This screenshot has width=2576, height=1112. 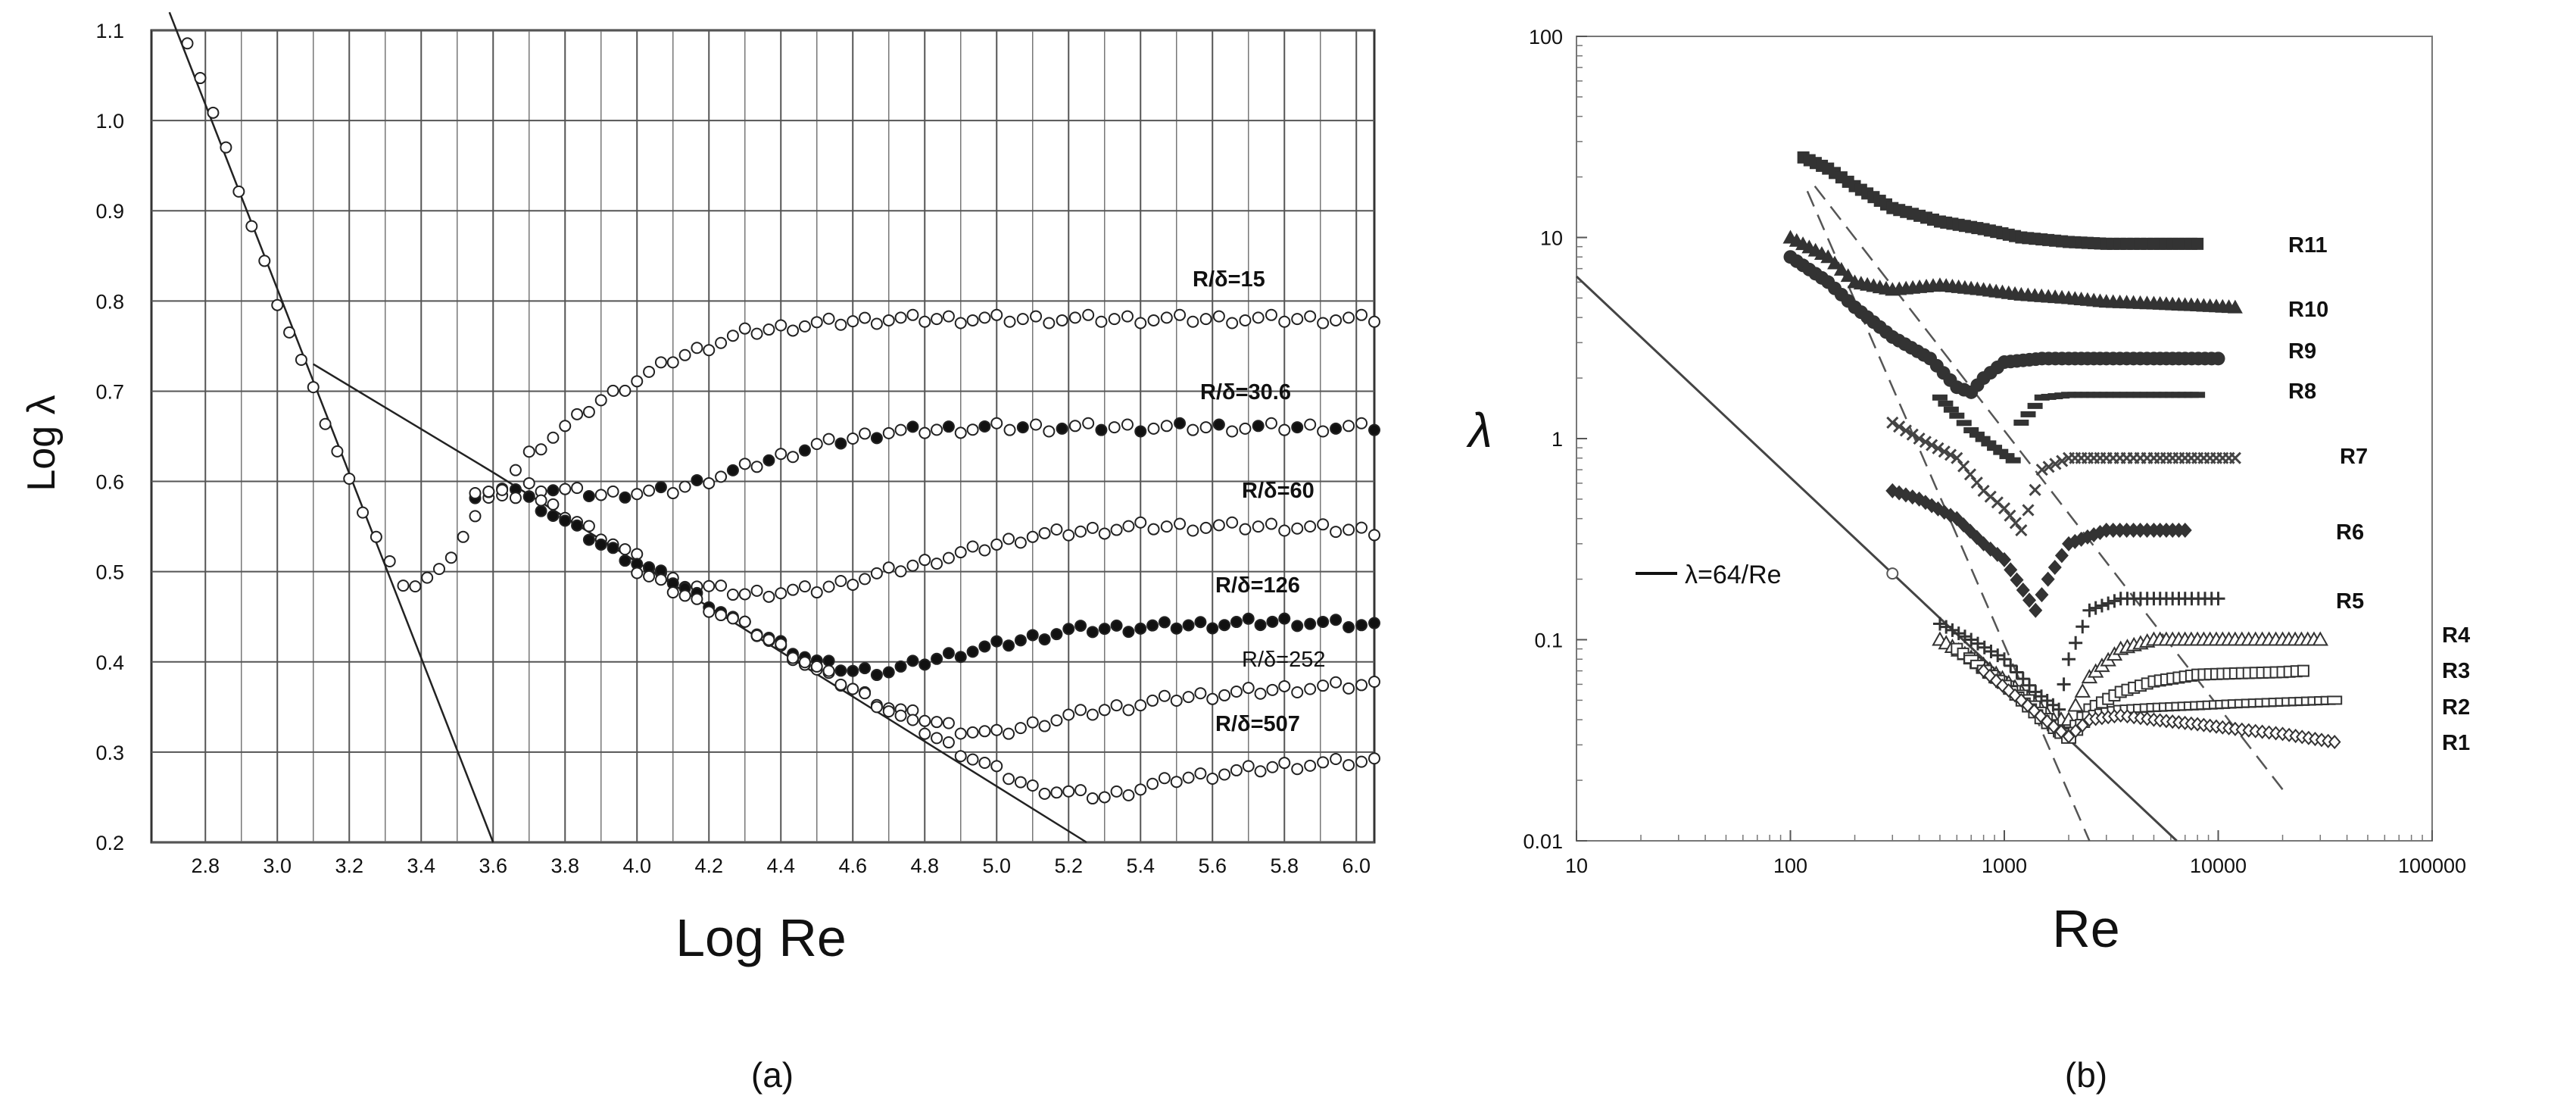 What do you see at coordinates (1257, 585) in the screenshot?
I see `curve-label-r-delta-126: R/δ=126` at bounding box center [1257, 585].